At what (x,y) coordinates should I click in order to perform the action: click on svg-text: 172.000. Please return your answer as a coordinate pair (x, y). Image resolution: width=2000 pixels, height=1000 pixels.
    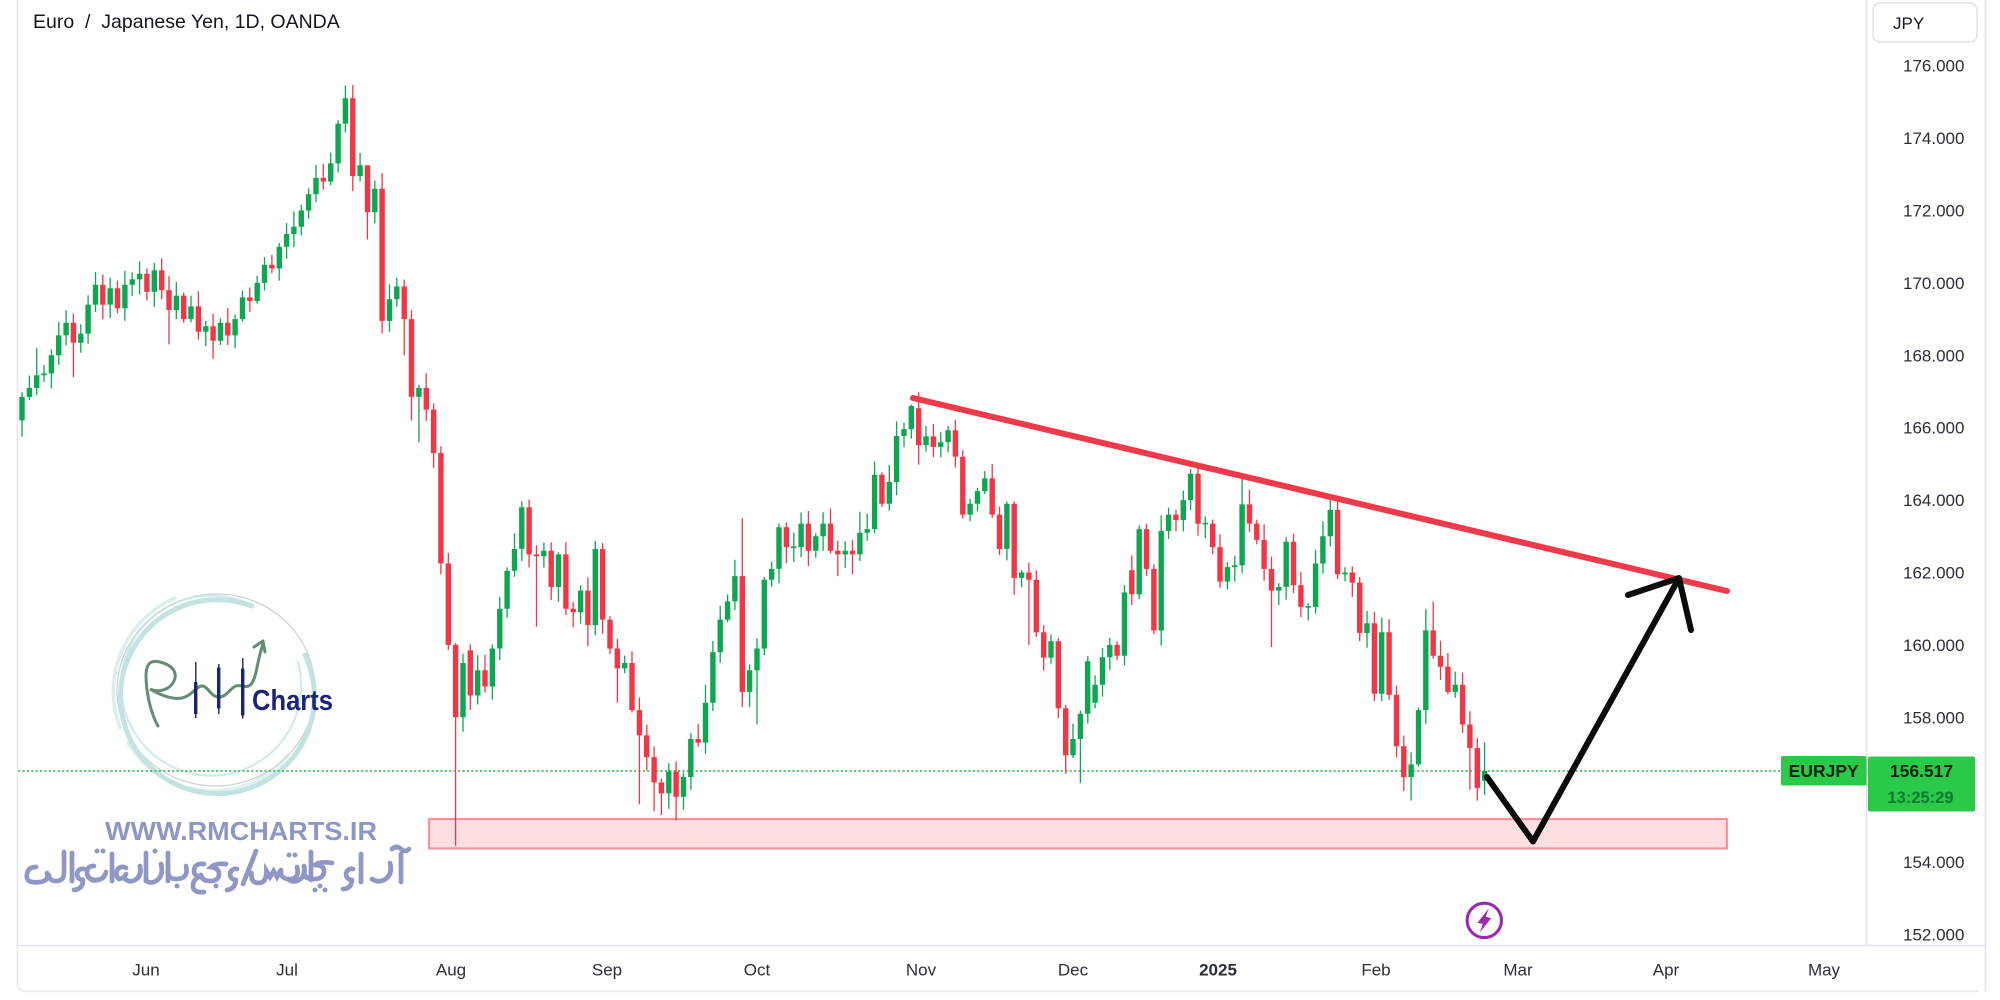
    Looking at the image, I should click on (1933, 211).